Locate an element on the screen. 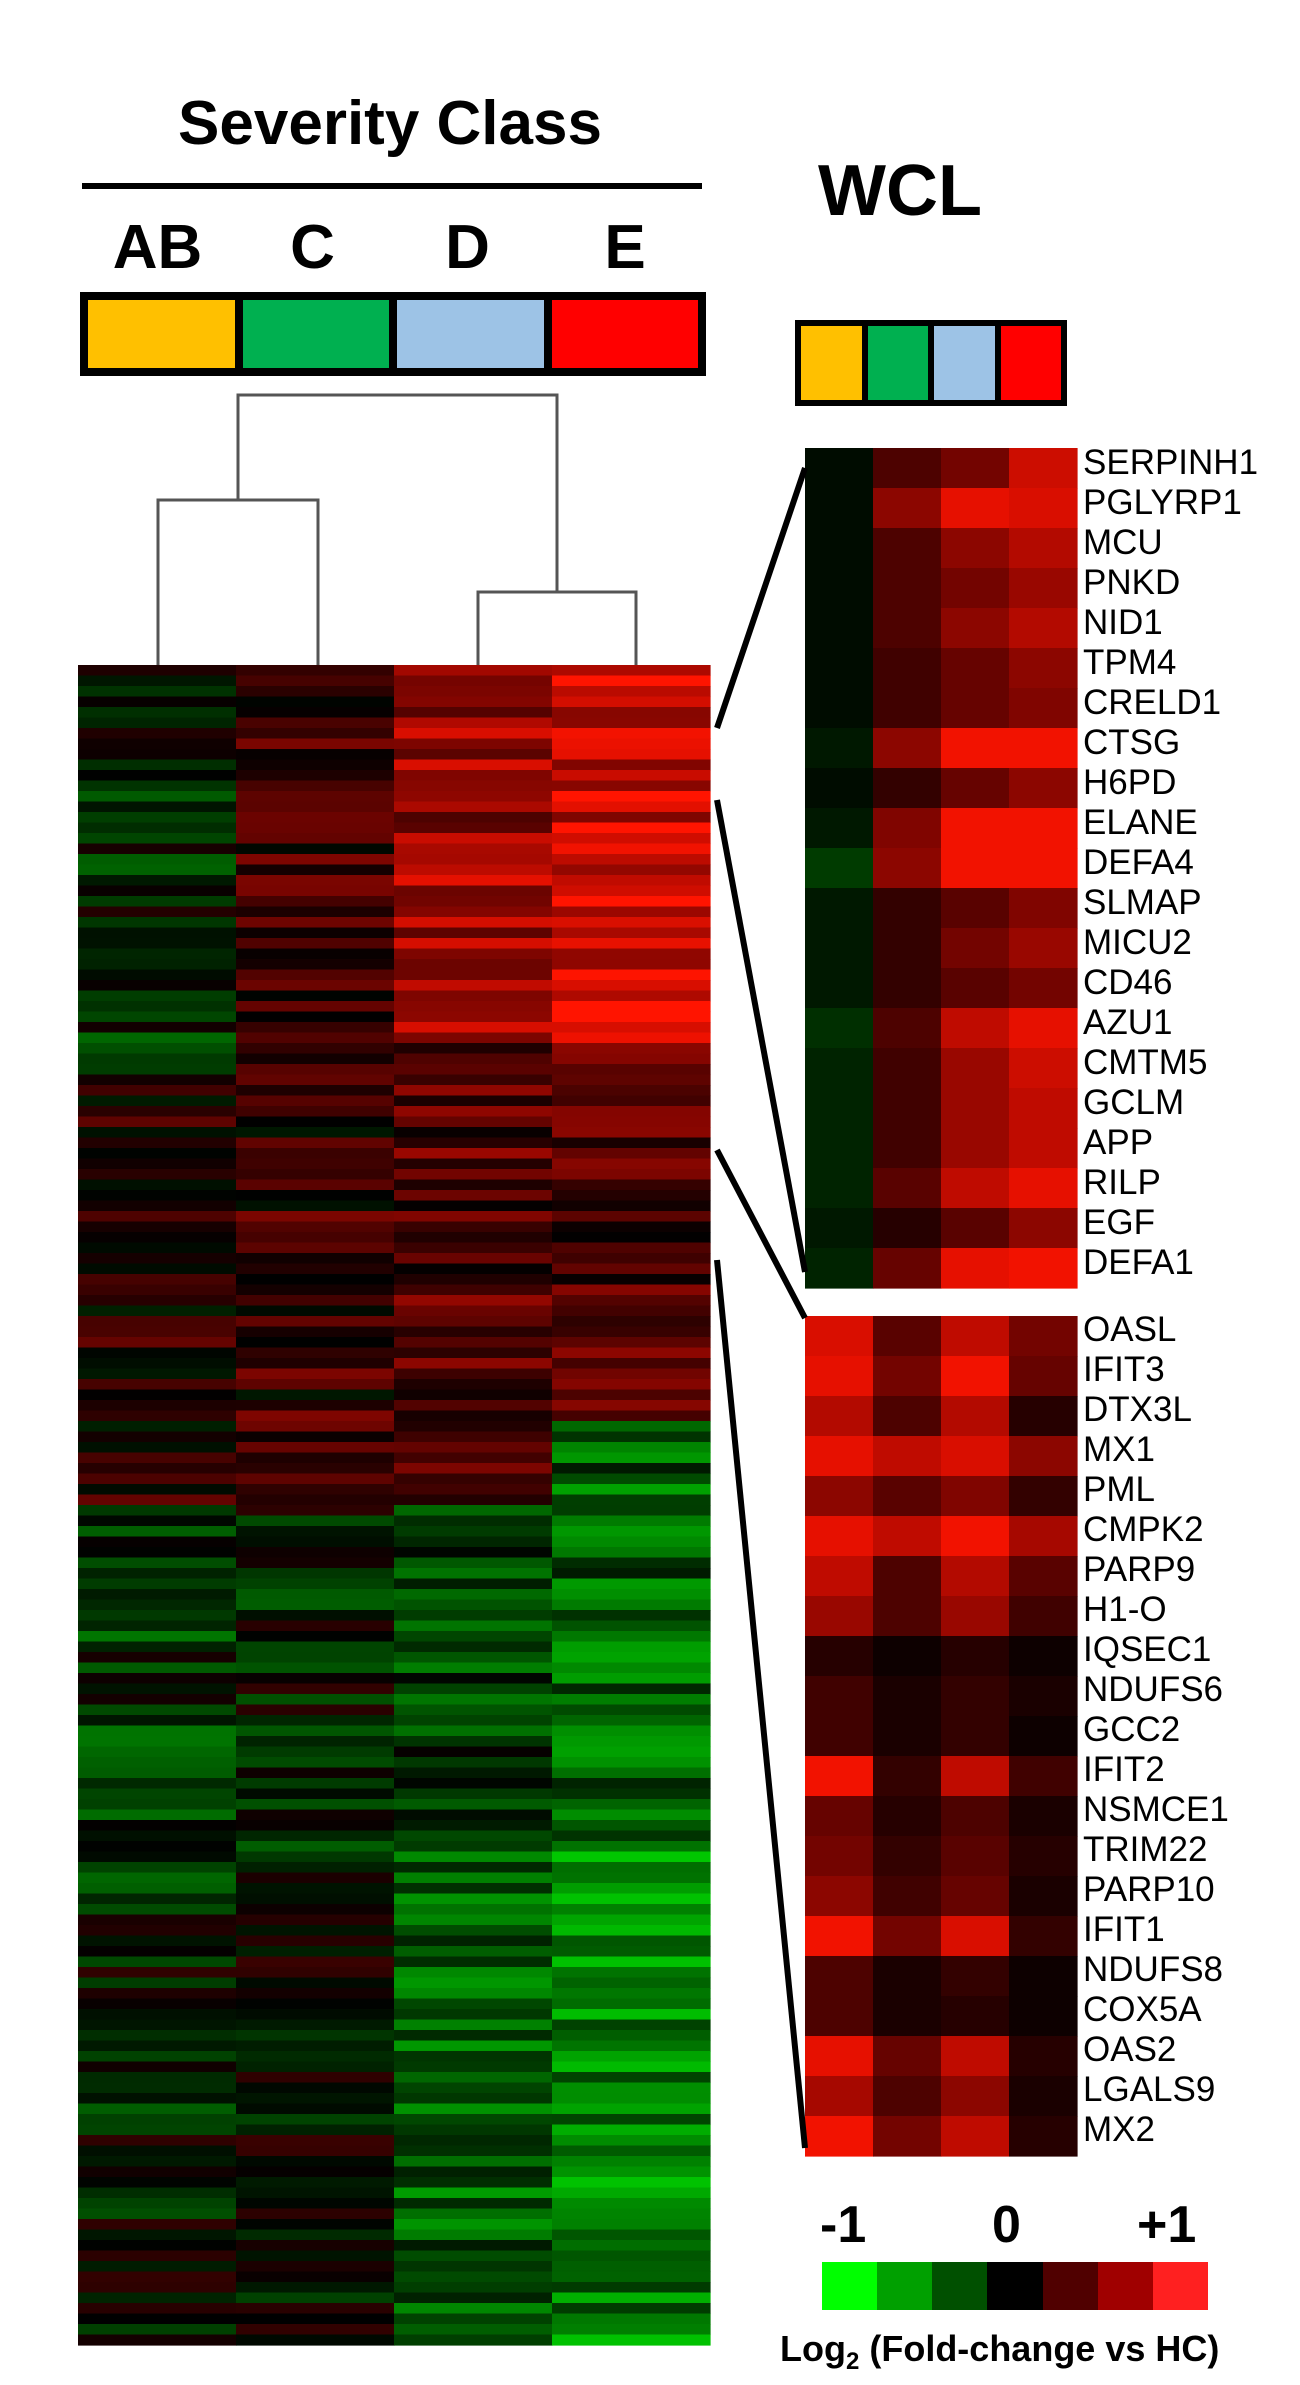 This screenshot has height=2385, width=1300. colorbar-swatch is located at coordinates (1070, 2286).